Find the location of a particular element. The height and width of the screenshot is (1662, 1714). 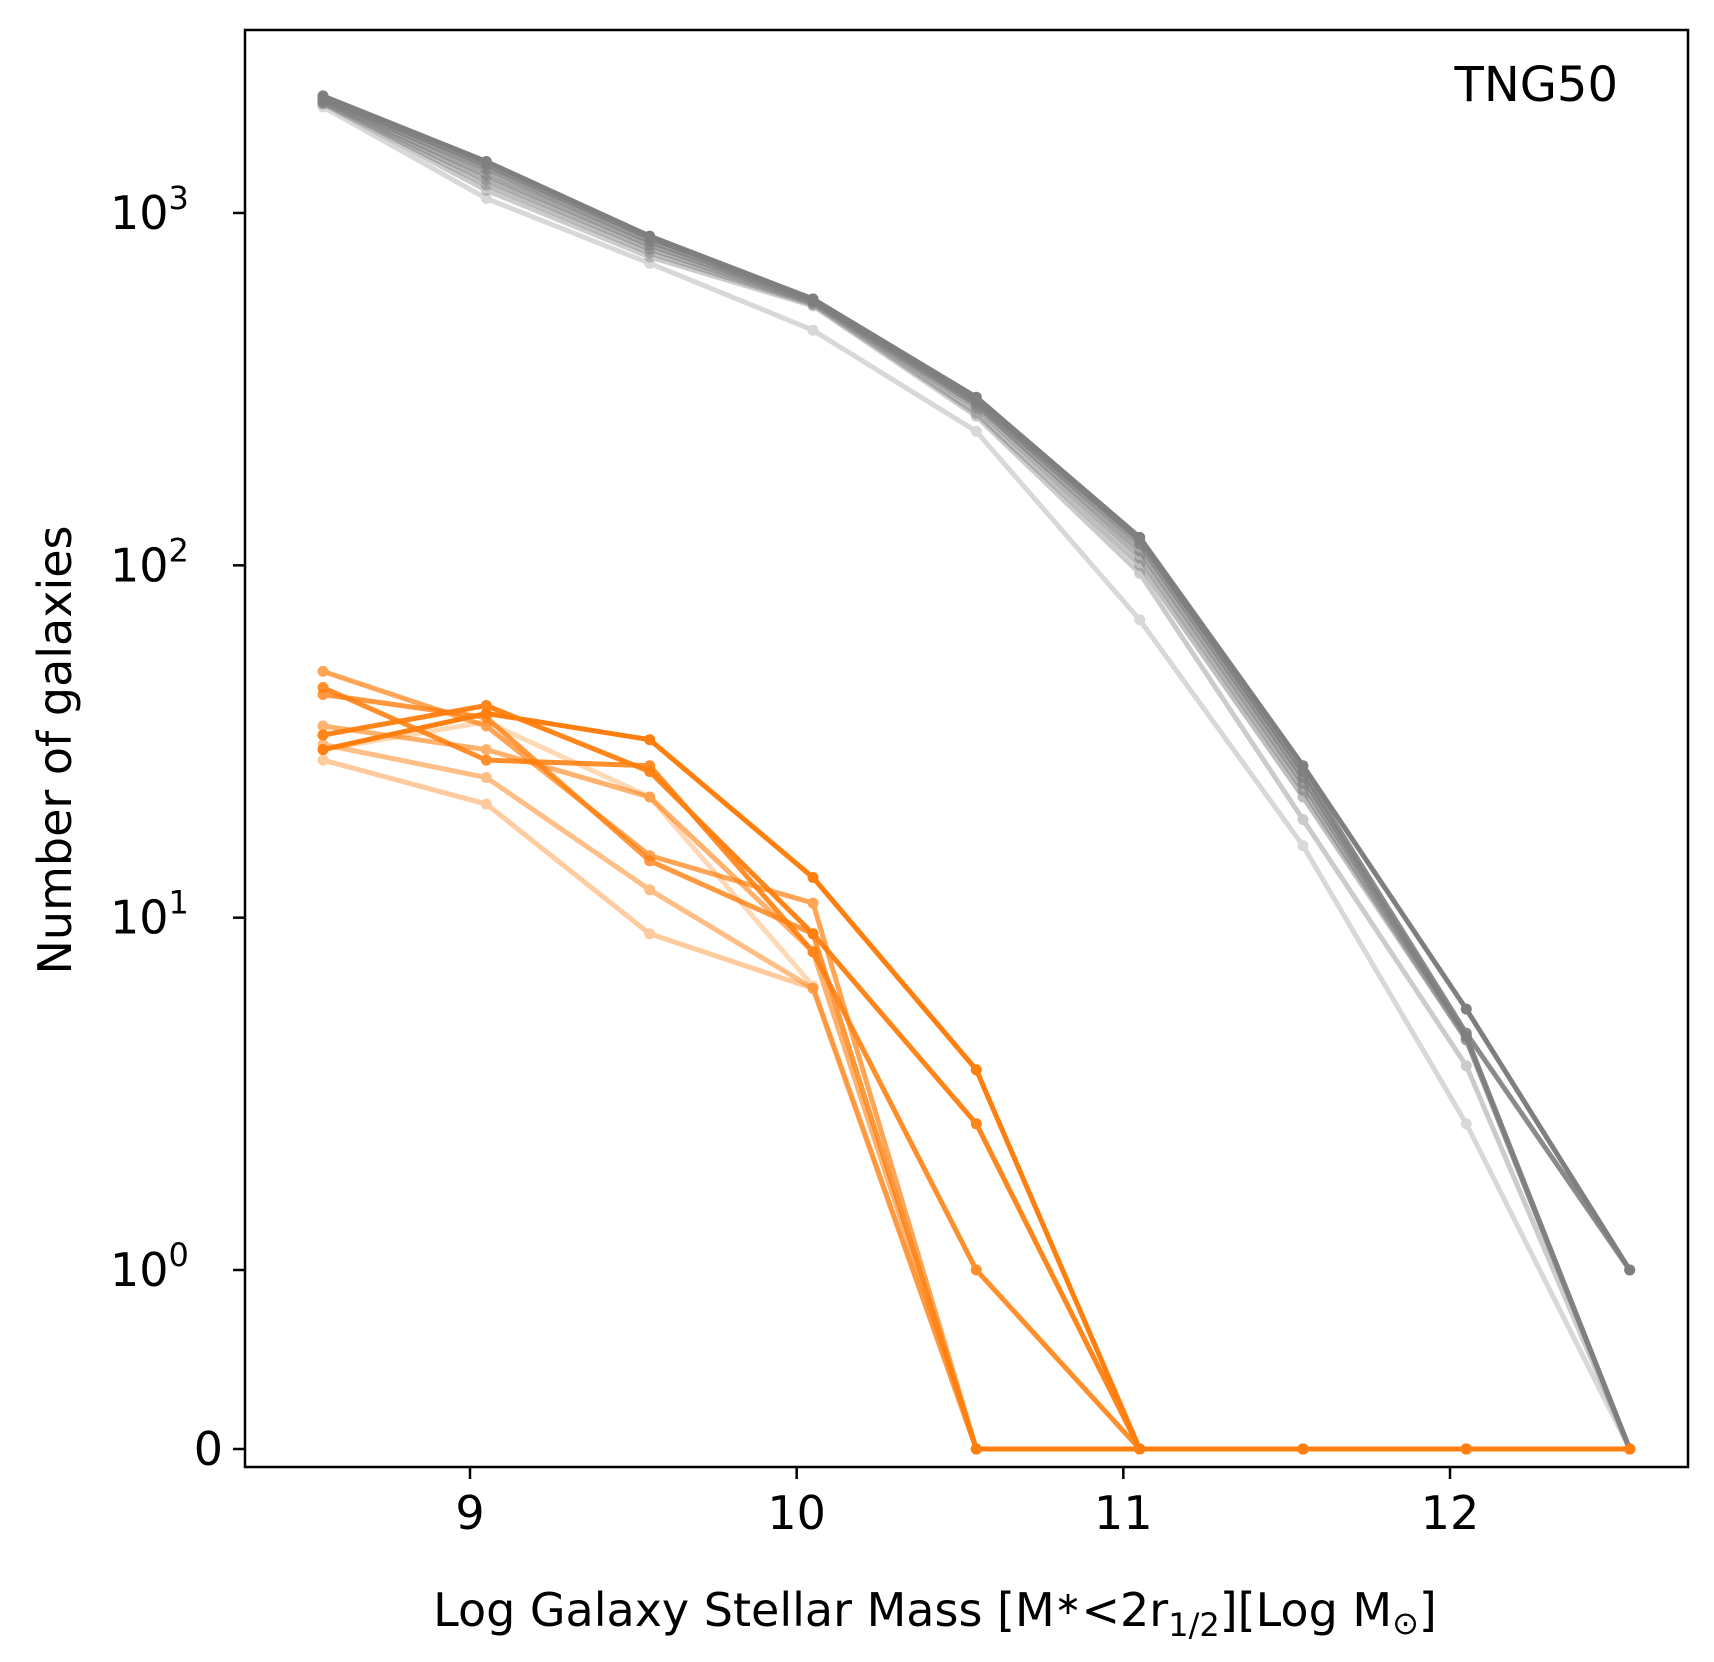

annotation-label: TNG50 is located at coordinates (1536, 85).